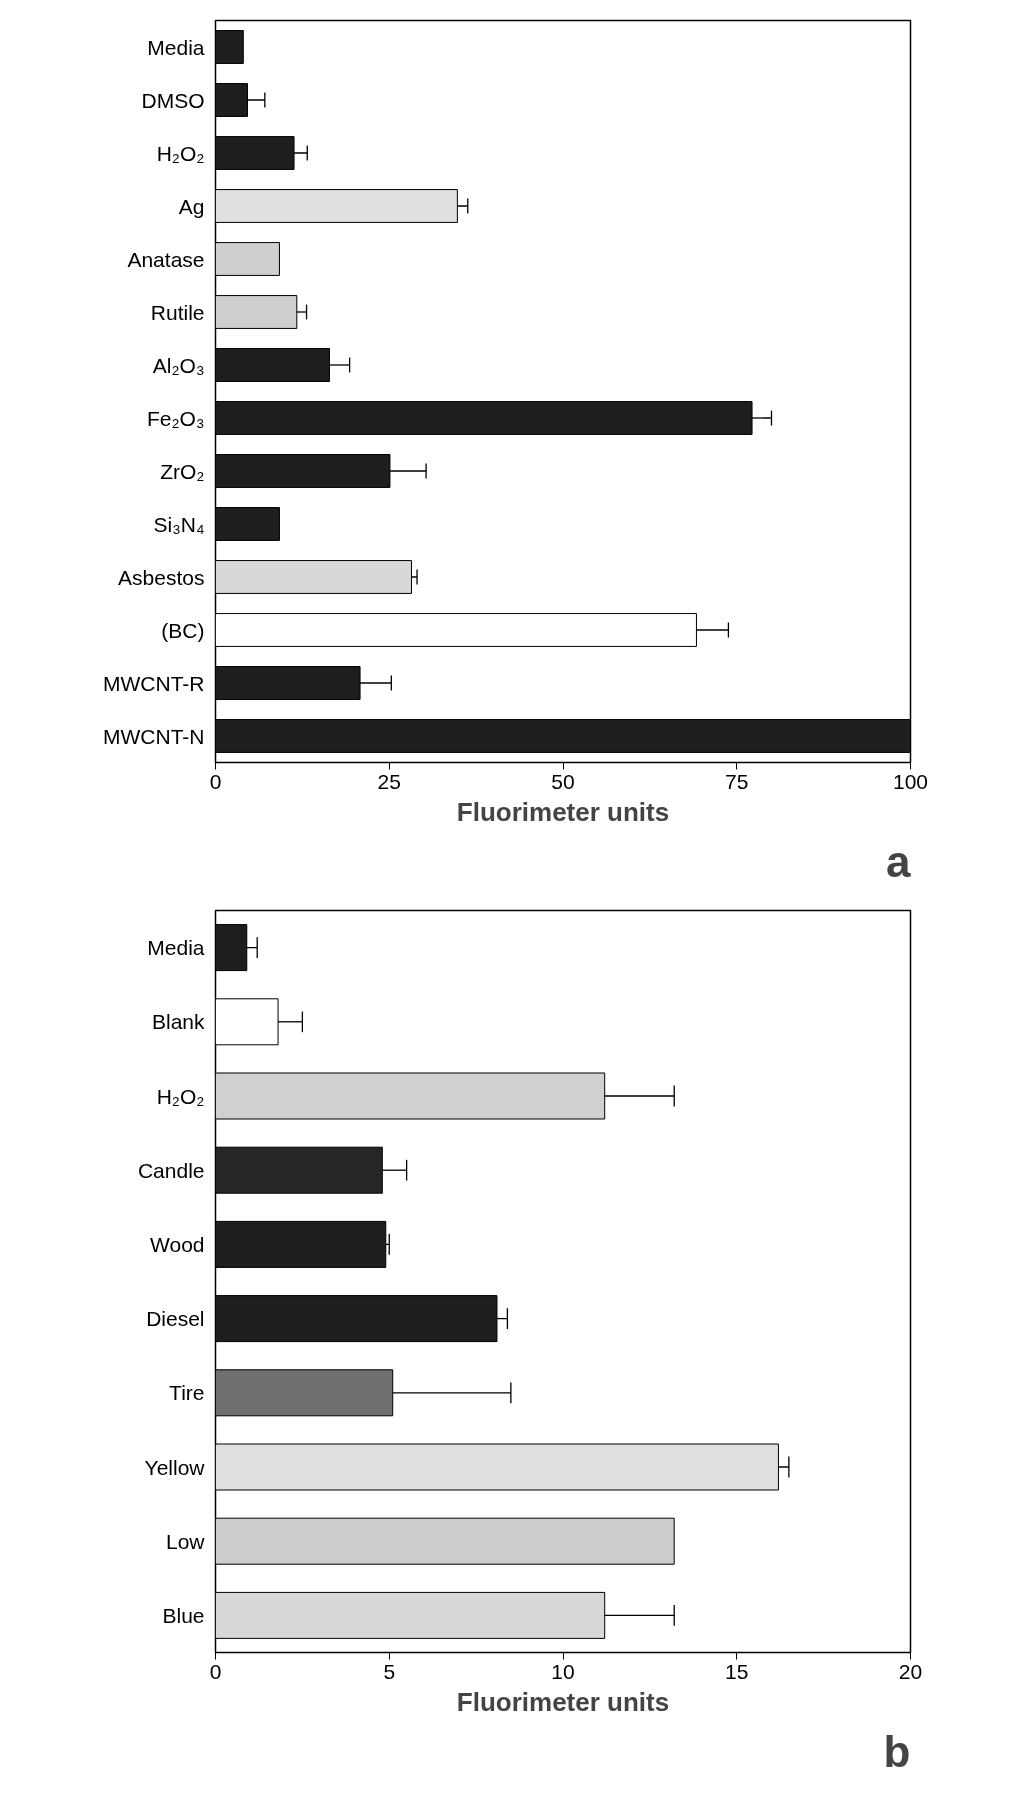 The height and width of the screenshot is (1808, 1024). What do you see at coordinates (175, 1467) in the screenshot?
I see `y-tick-label: Yellow` at bounding box center [175, 1467].